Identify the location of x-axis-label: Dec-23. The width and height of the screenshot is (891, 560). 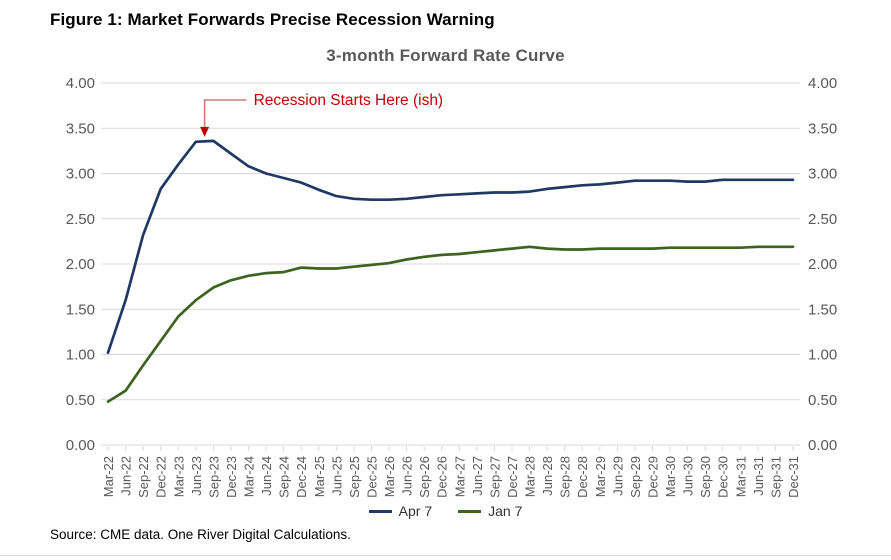
(231, 477).